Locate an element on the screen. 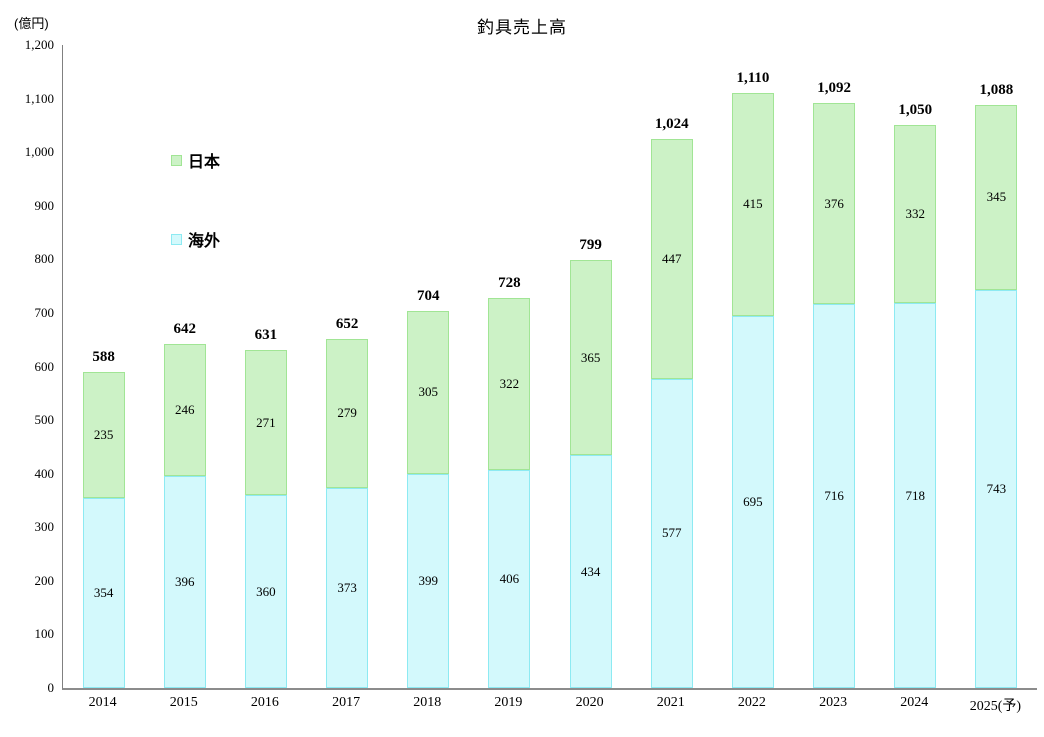 Image resolution: width=1044 pixels, height=737 pixels. bar-segment-japan: 271 is located at coordinates (265, 422).